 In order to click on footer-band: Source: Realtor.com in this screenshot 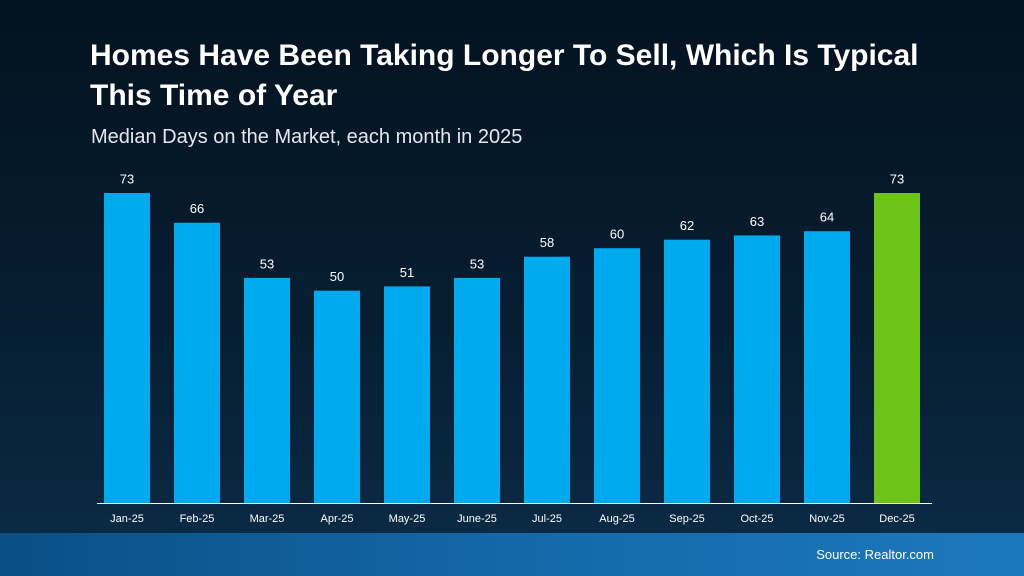, I will do `click(512, 554)`.